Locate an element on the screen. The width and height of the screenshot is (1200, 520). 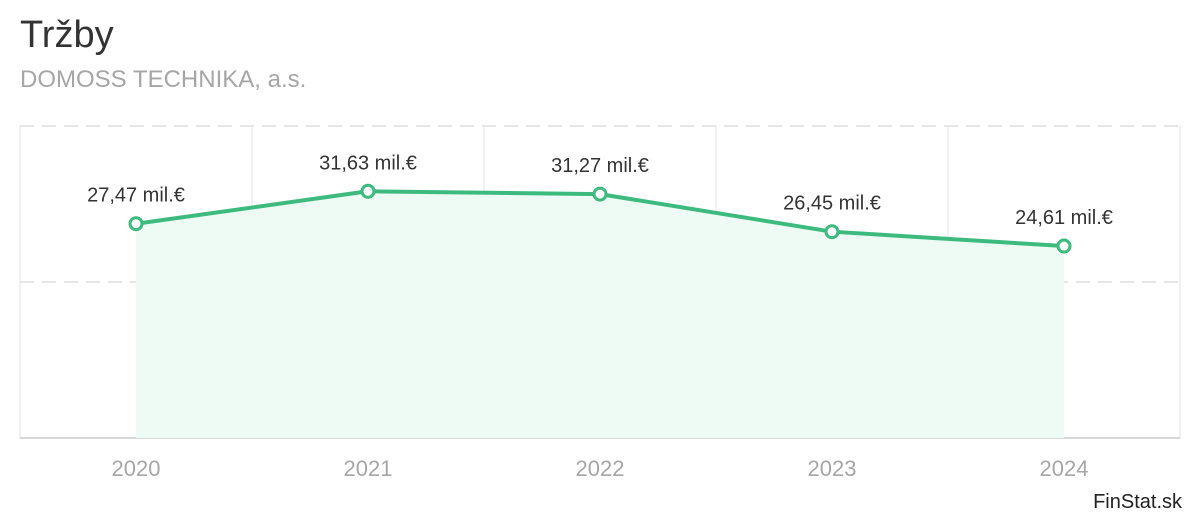
x-tick-label-2021: 2021 is located at coordinates (368, 468).